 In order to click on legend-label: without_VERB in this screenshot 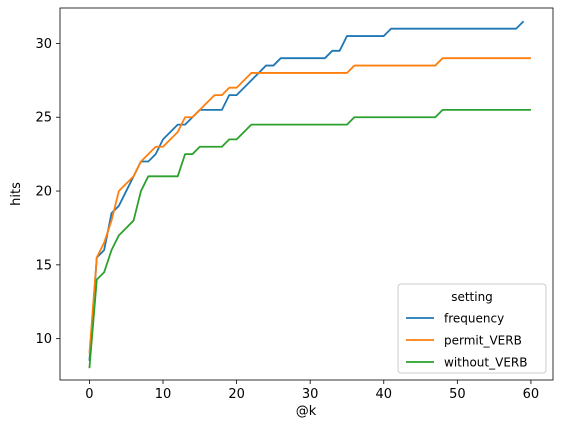, I will do `click(485, 363)`.